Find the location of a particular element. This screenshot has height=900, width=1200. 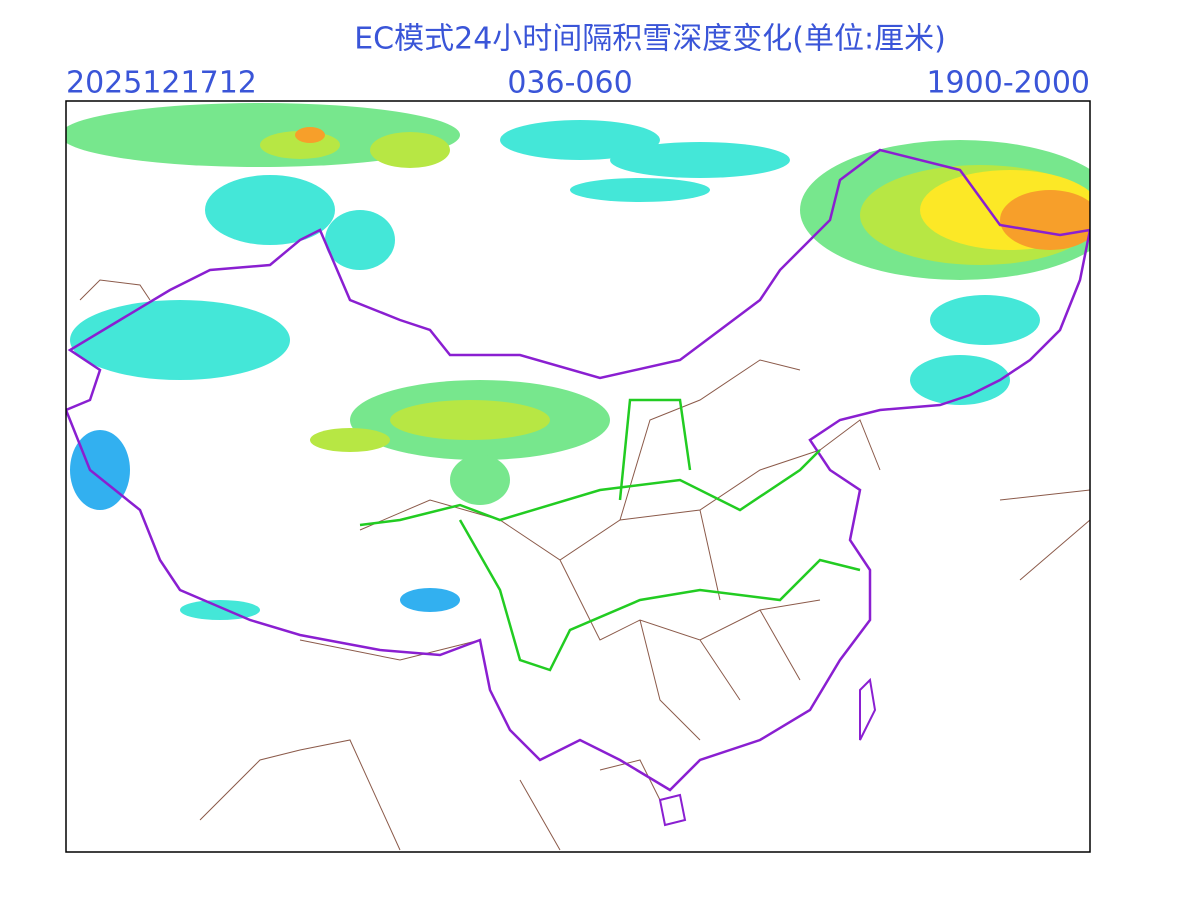

rivers is located at coordinates (610, 535).